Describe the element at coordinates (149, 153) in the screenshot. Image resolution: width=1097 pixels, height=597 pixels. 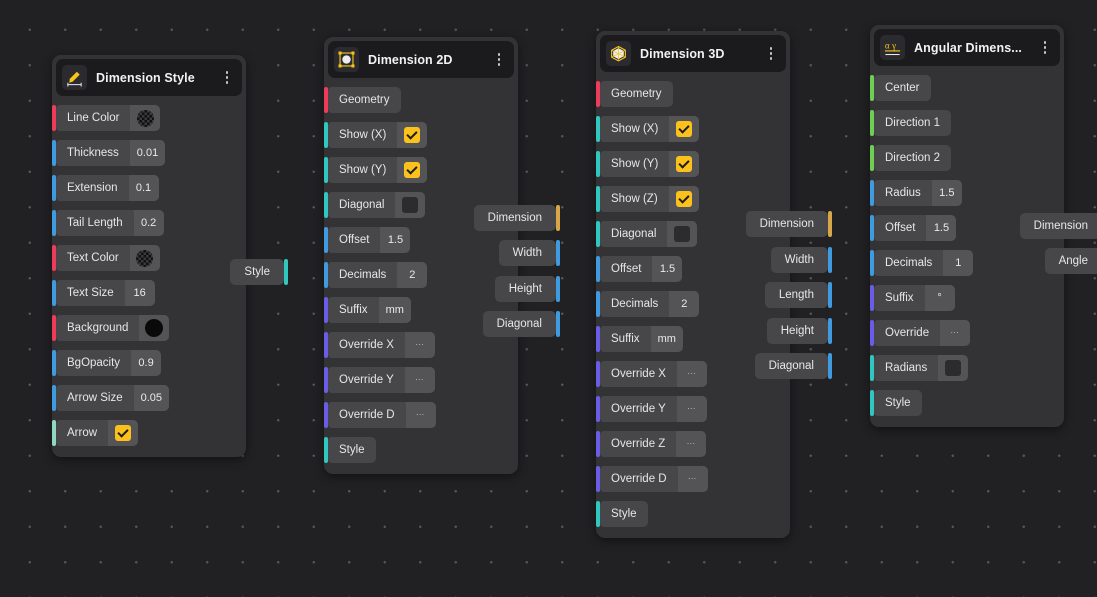
I see `input-row: Thickness 0.01` at that location.